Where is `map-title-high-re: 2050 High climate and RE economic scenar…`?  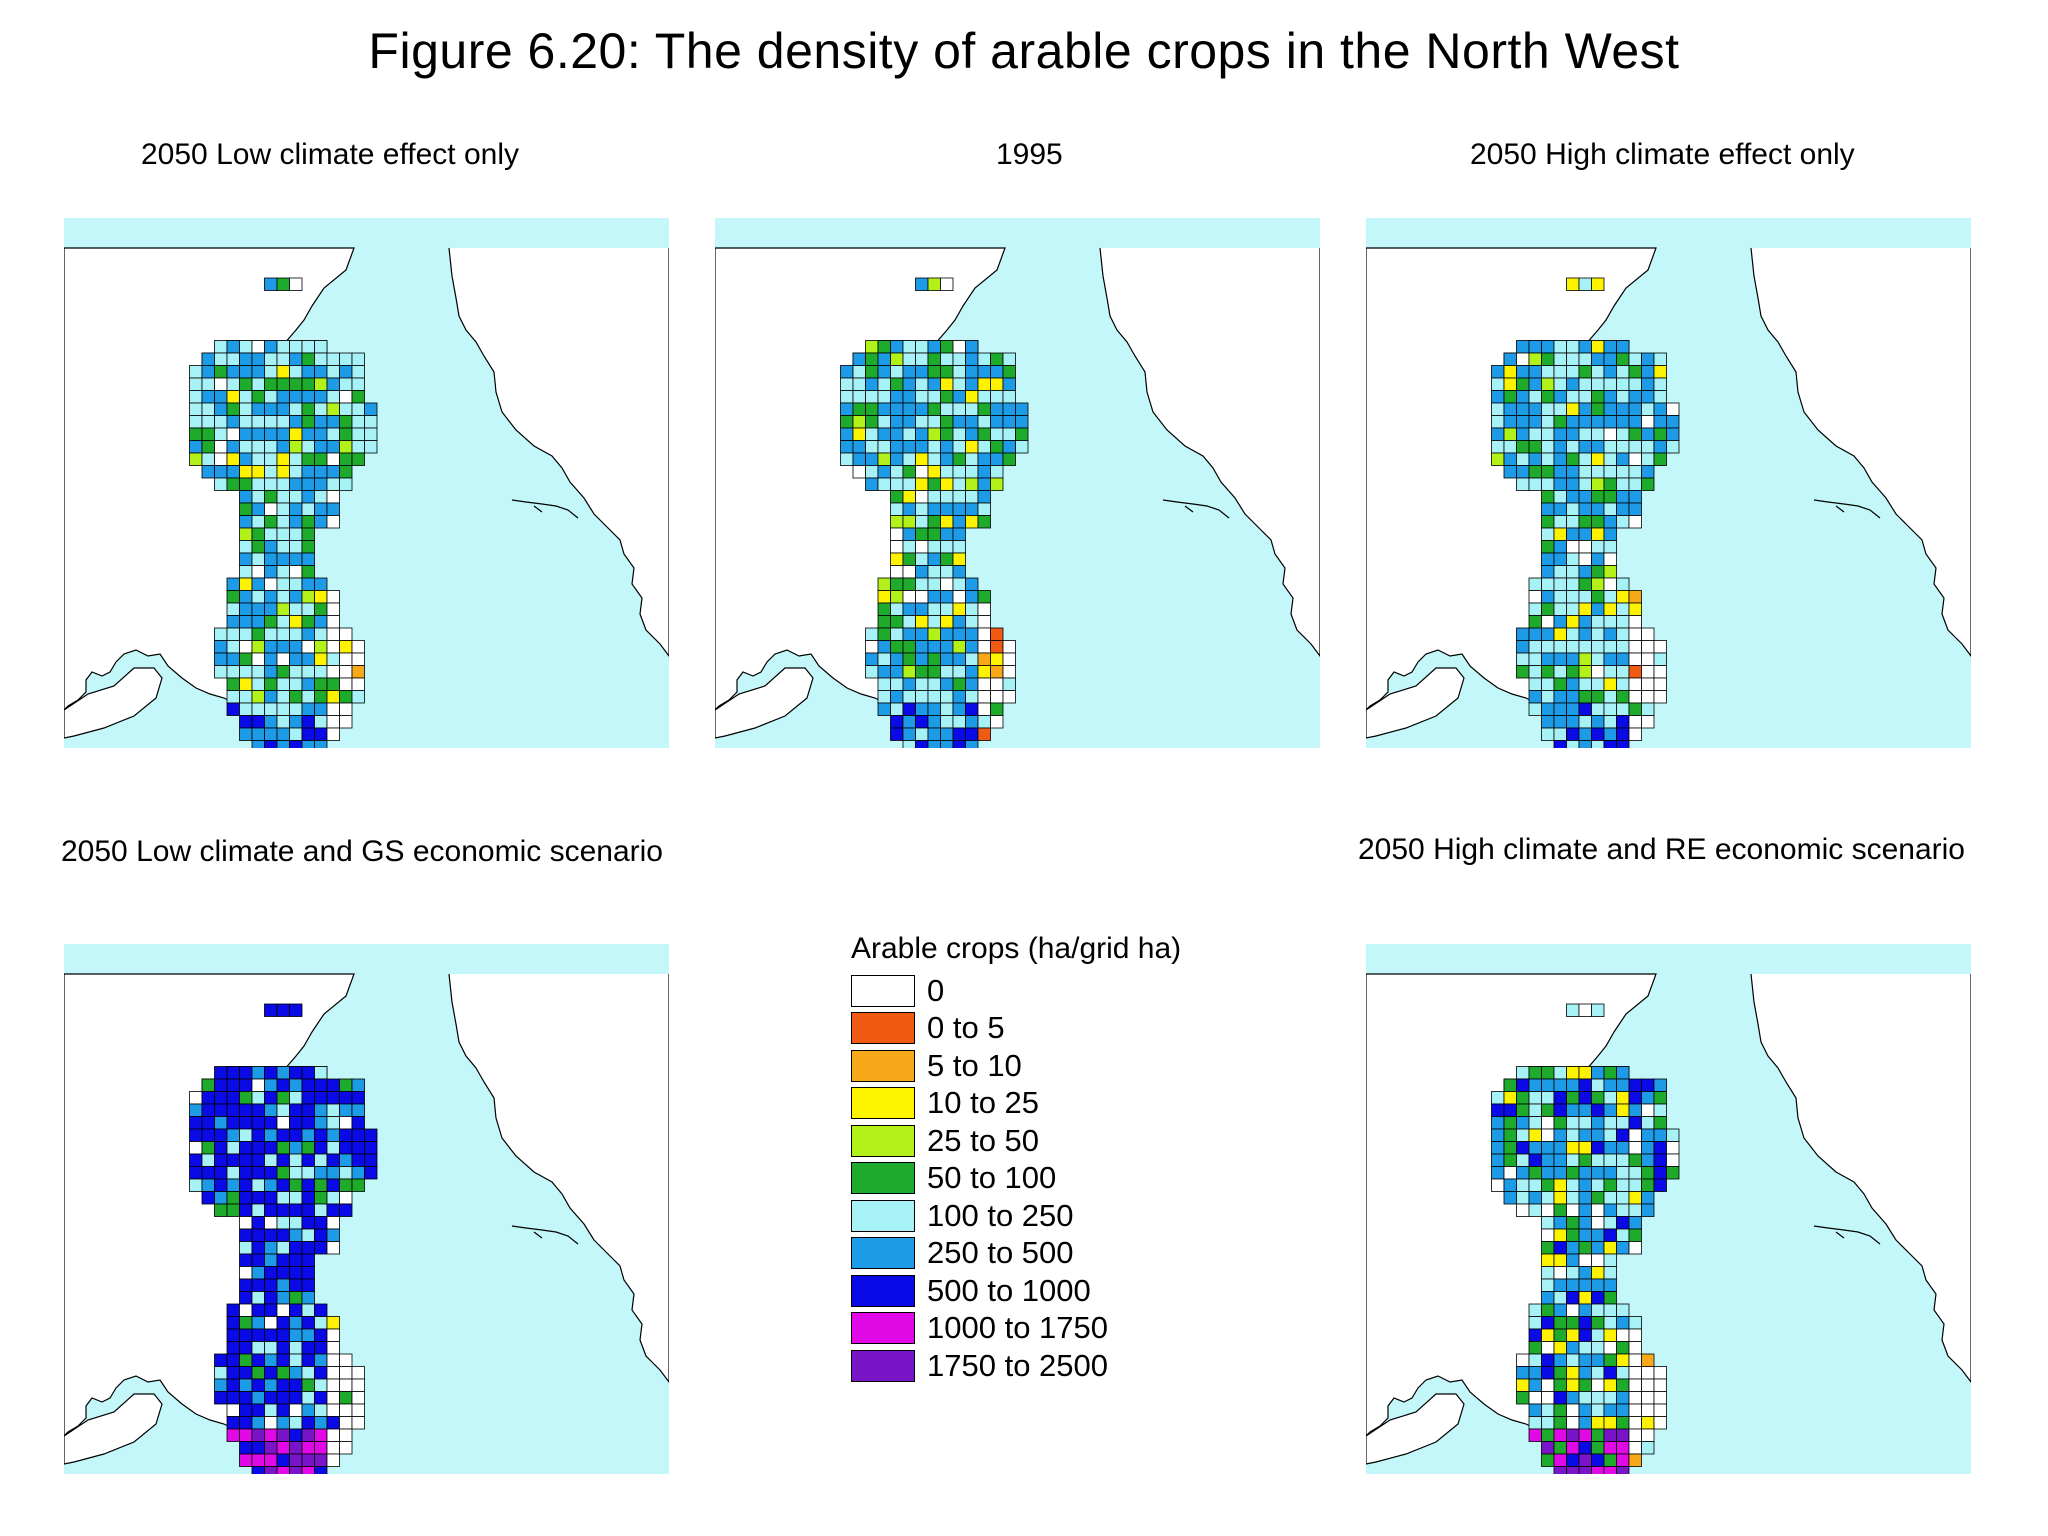
map-title-high-re: 2050 High climate and RE economic scenar… is located at coordinates (1661, 849).